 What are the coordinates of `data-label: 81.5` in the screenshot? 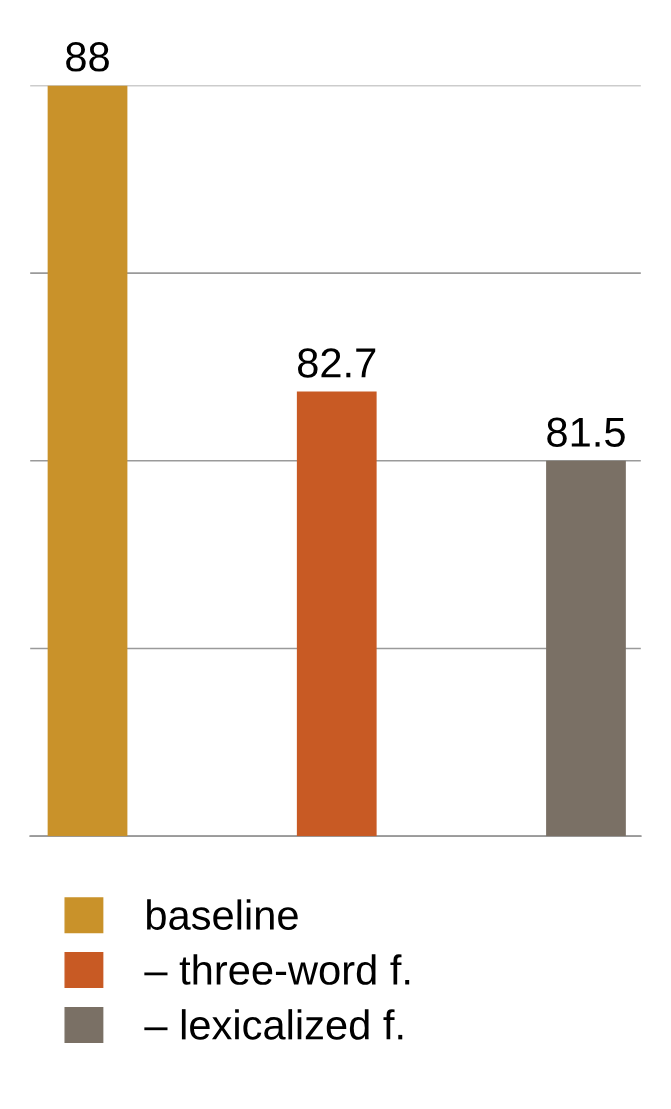 It's located at (586, 432).